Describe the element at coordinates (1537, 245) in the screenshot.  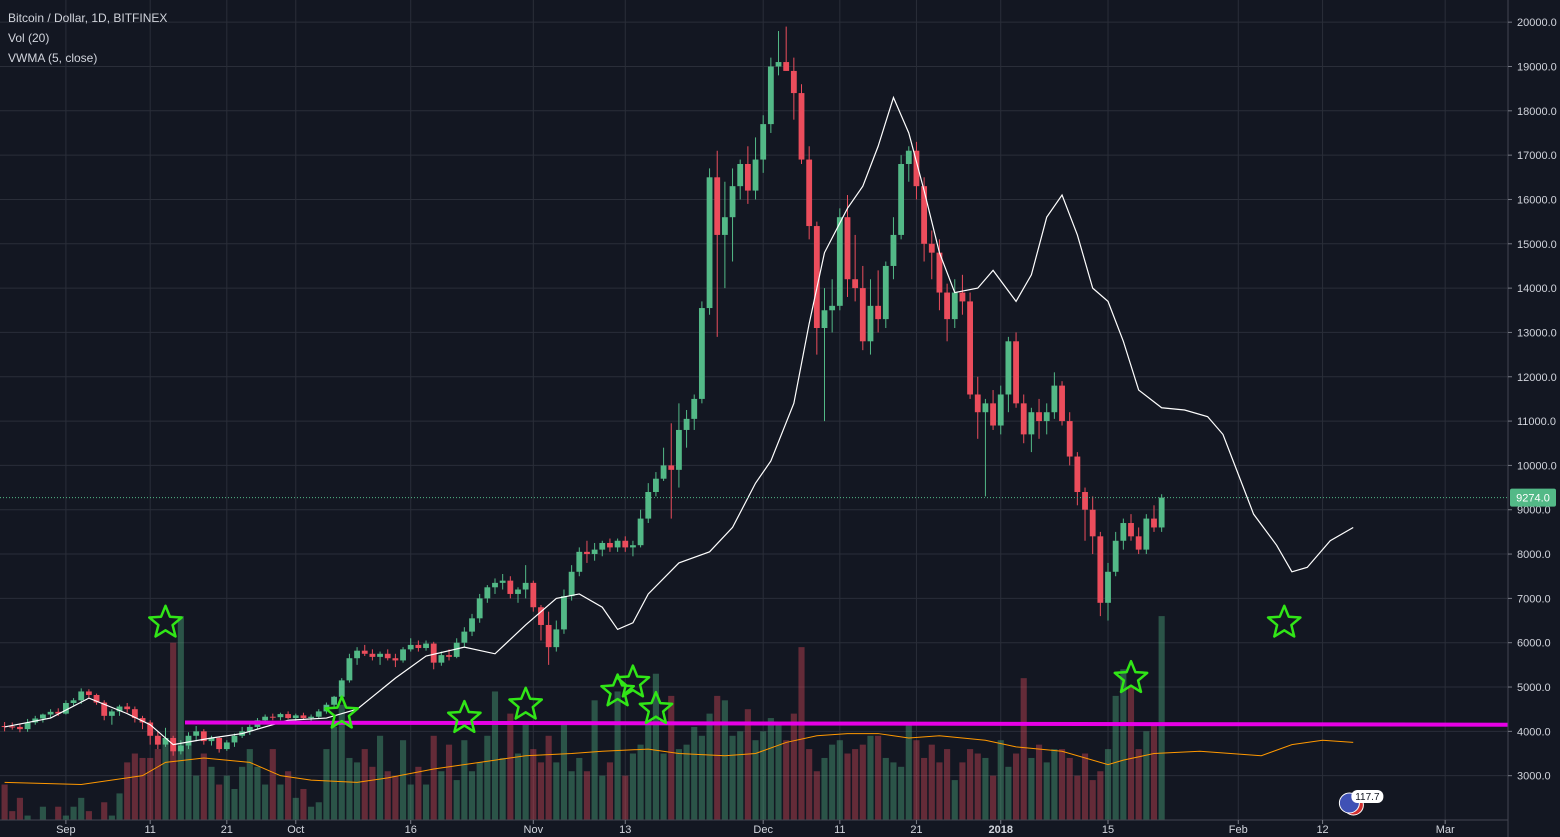
I see `y-tick-label: 15000.0` at that location.